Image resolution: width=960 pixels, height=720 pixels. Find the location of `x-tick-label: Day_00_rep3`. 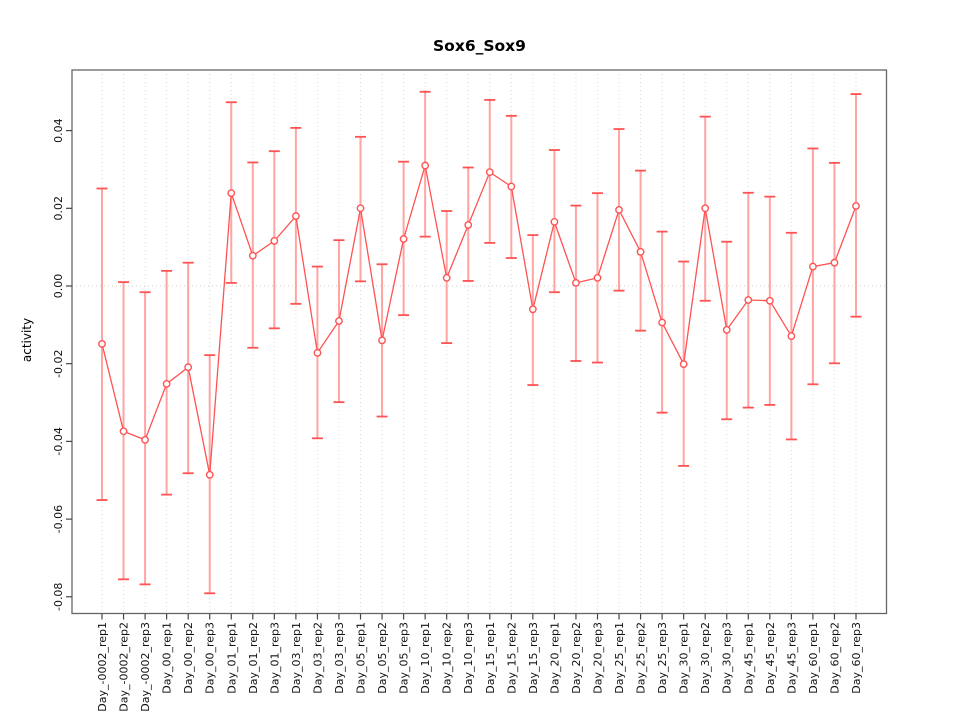

x-tick-label: Day_00_rep3 is located at coordinates (210, 658).